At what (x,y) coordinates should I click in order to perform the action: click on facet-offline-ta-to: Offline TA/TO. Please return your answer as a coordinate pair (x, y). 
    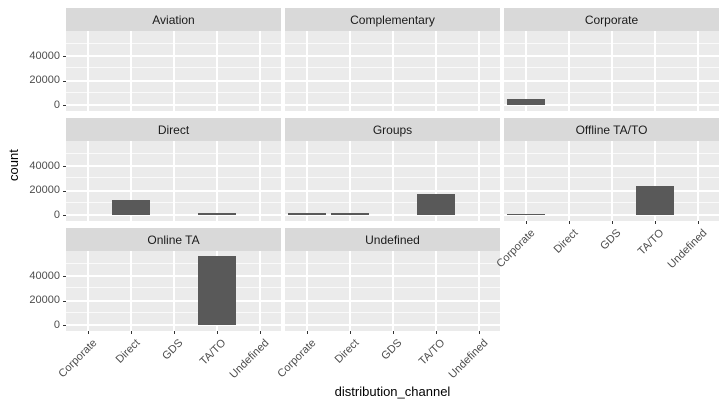
    Looking at the image, I should click on (611, 169).